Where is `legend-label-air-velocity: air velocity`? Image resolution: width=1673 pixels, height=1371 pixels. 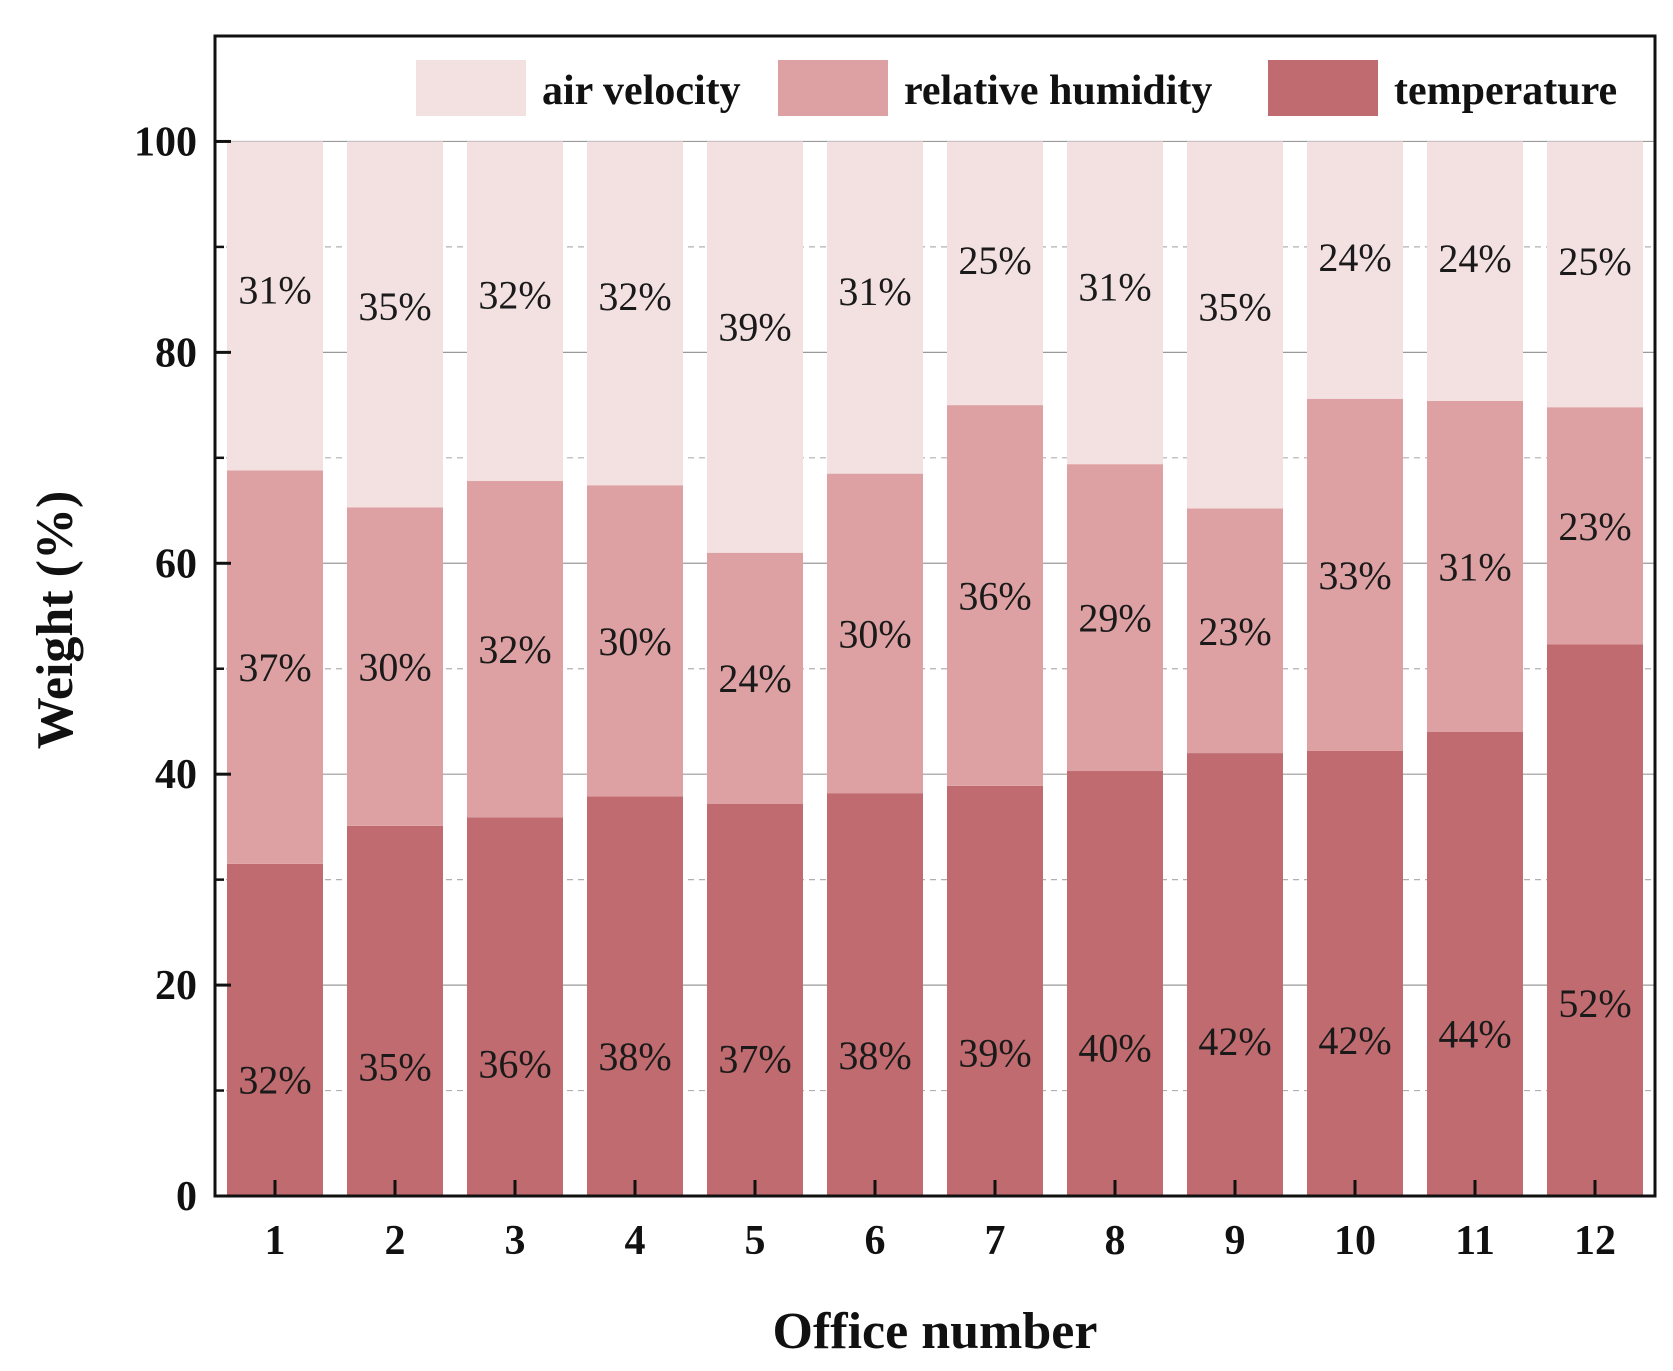
legend-label-air-velocity: air velocity is located at coordinates (641, 91).